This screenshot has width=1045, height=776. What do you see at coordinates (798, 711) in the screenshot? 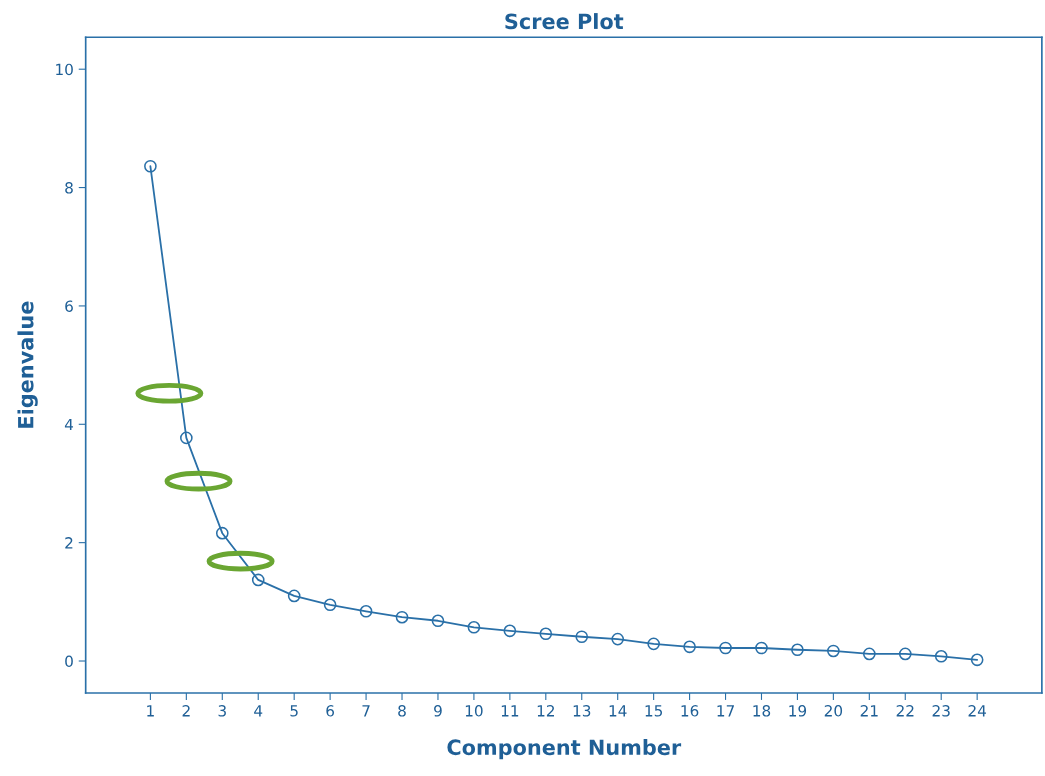
I see `x-tick-label: 19` at bounding box center [798, 711].